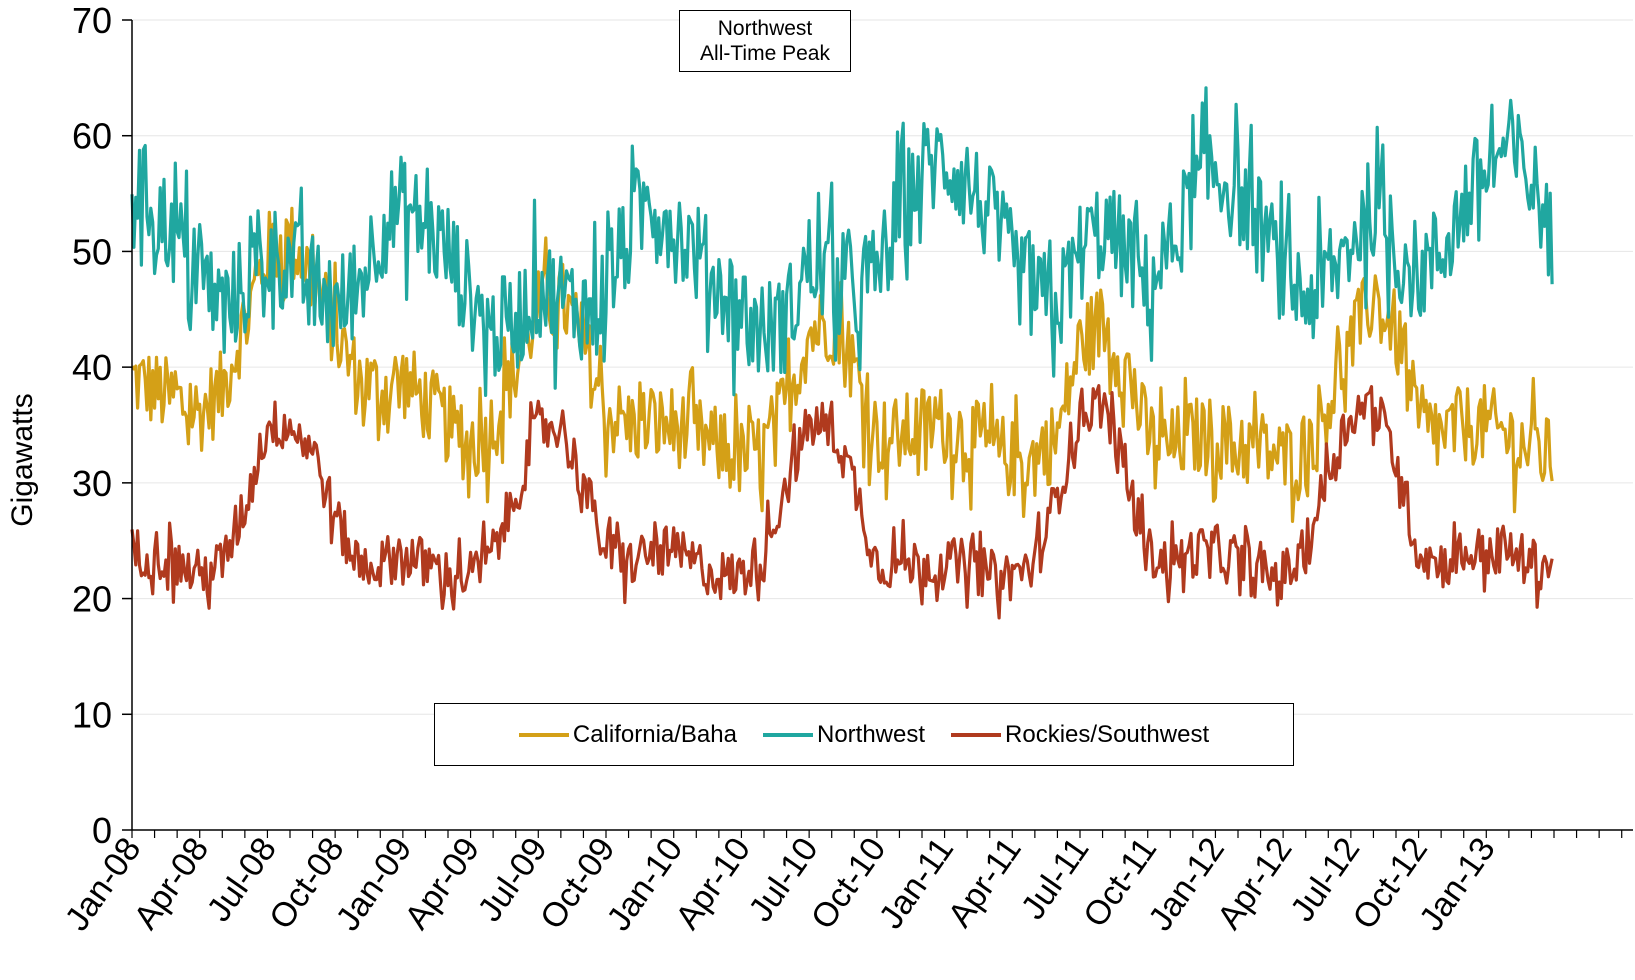  I want to click on y-tick-labels: 0 10 20 30 40 50 60 70, so click(92, 425).